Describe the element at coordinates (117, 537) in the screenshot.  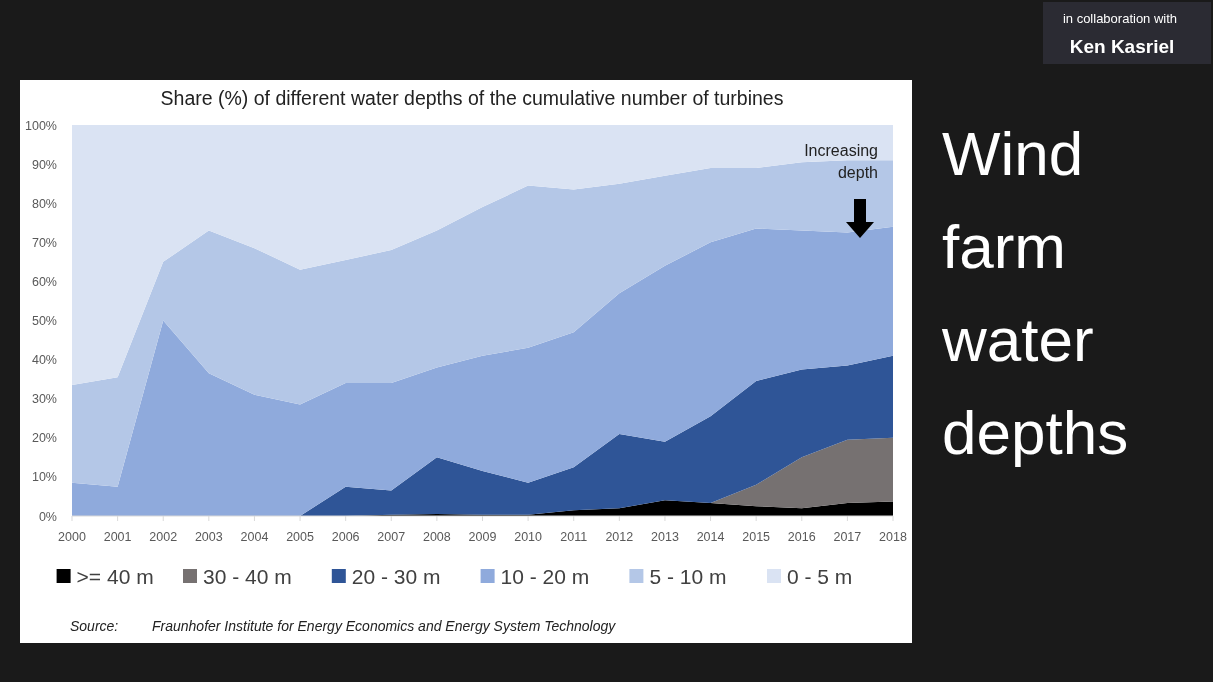
I see `x-tick-label: 2001` at that location.